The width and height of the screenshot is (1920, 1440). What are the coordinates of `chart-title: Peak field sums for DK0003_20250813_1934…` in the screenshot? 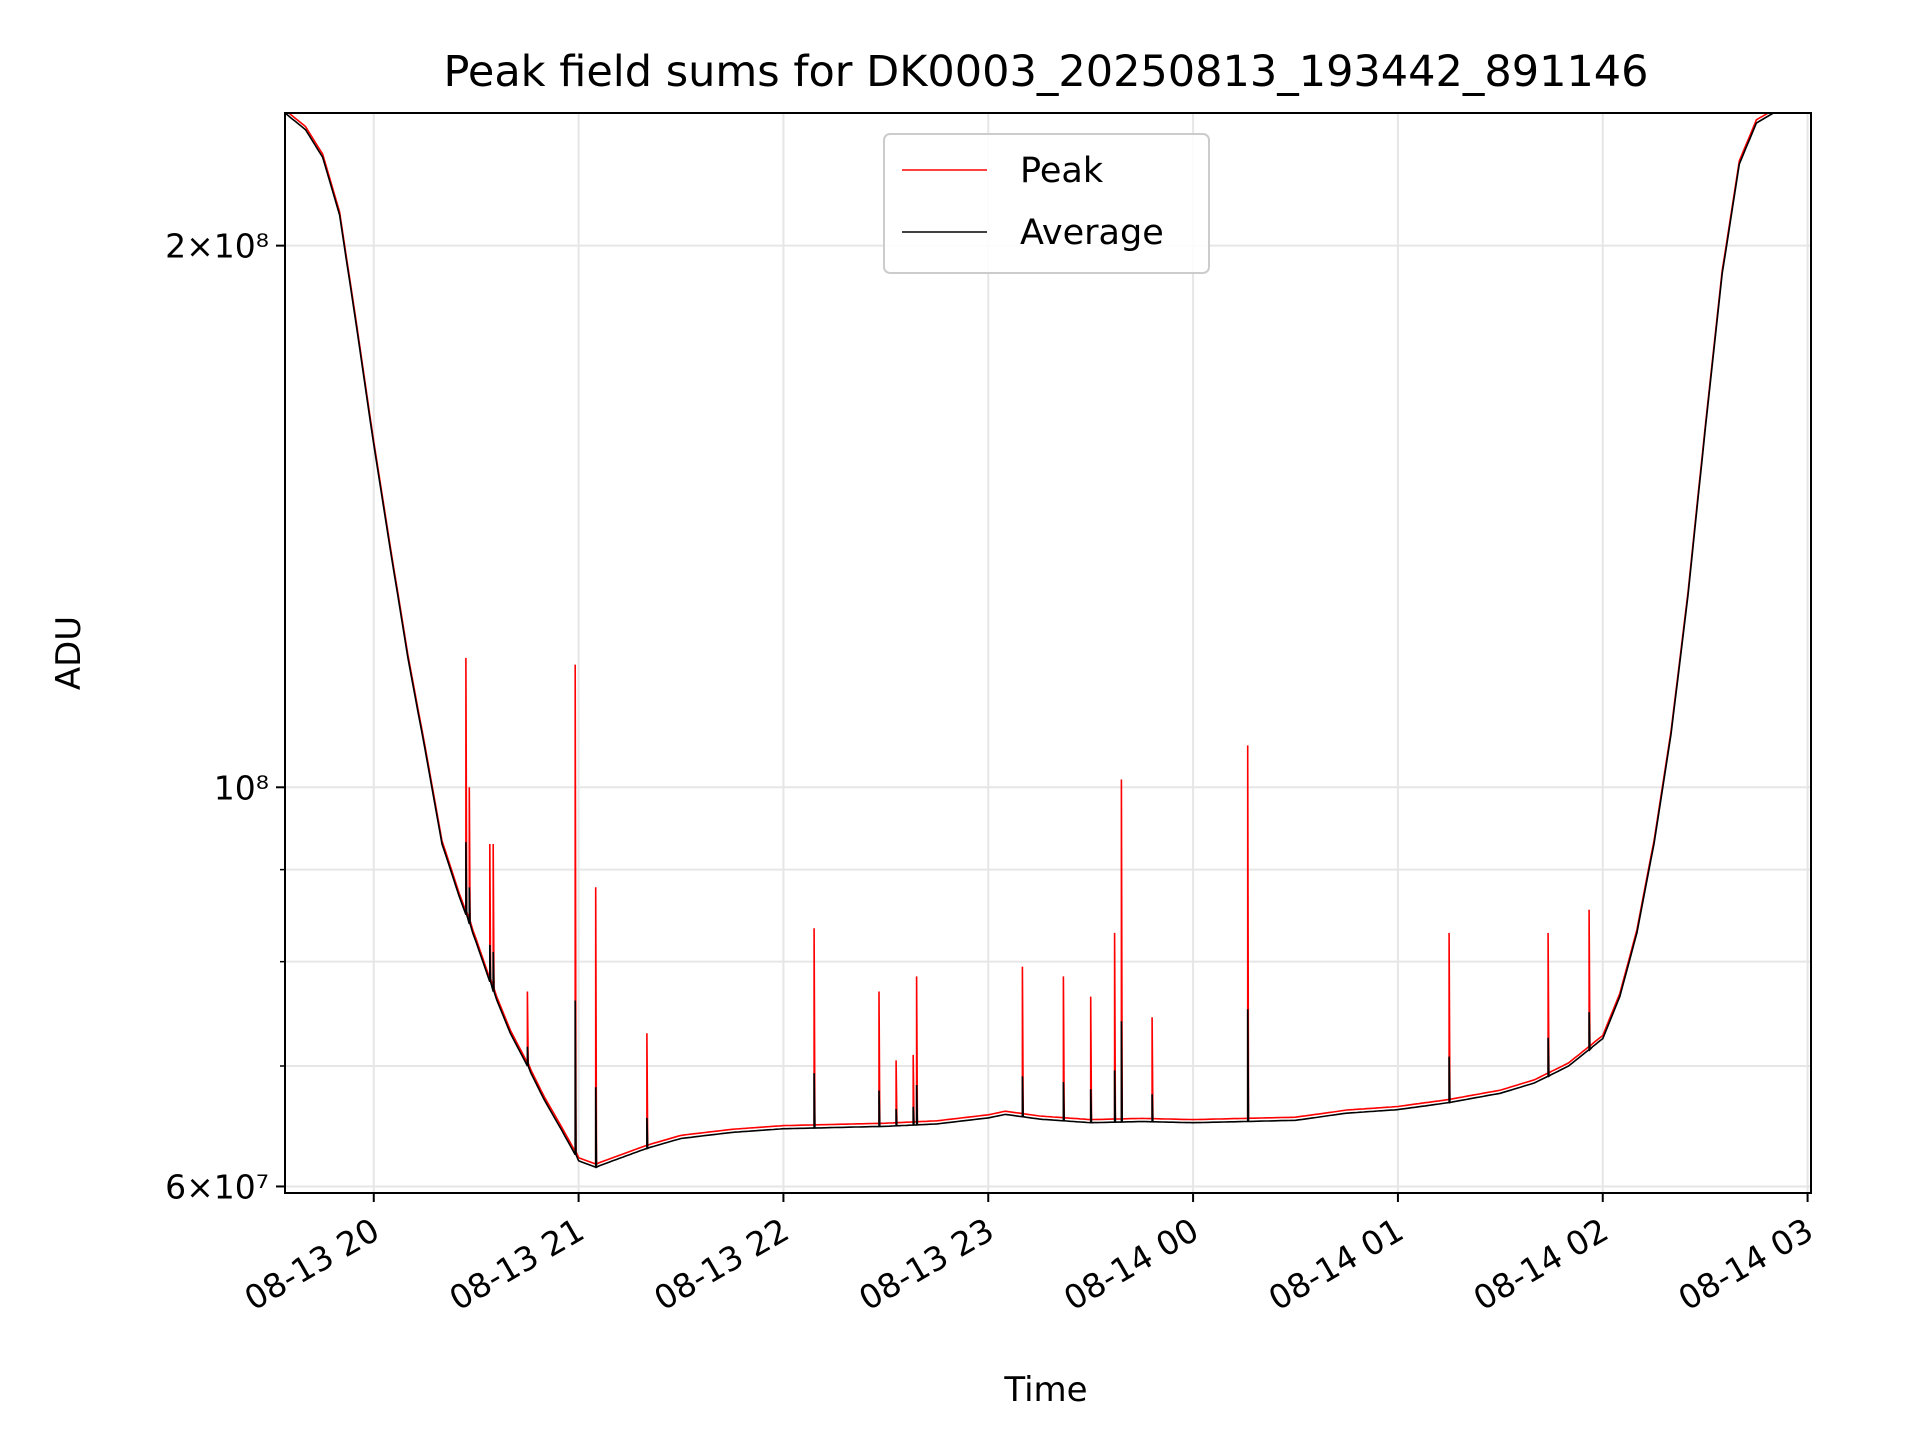 It's located at (1045, 72).